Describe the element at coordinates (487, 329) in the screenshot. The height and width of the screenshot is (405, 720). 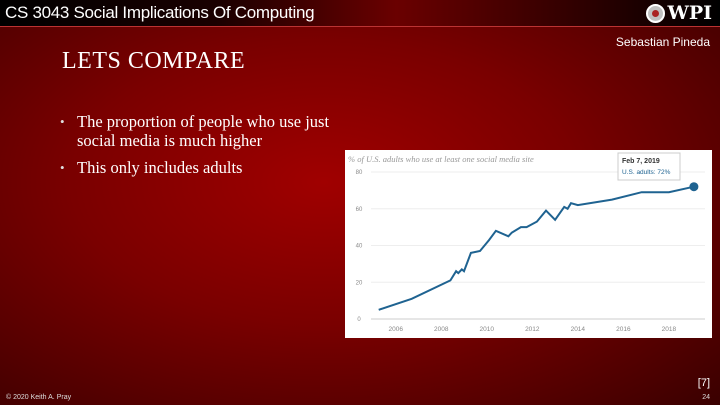
I see `x-tick-label: 2010` at that location.